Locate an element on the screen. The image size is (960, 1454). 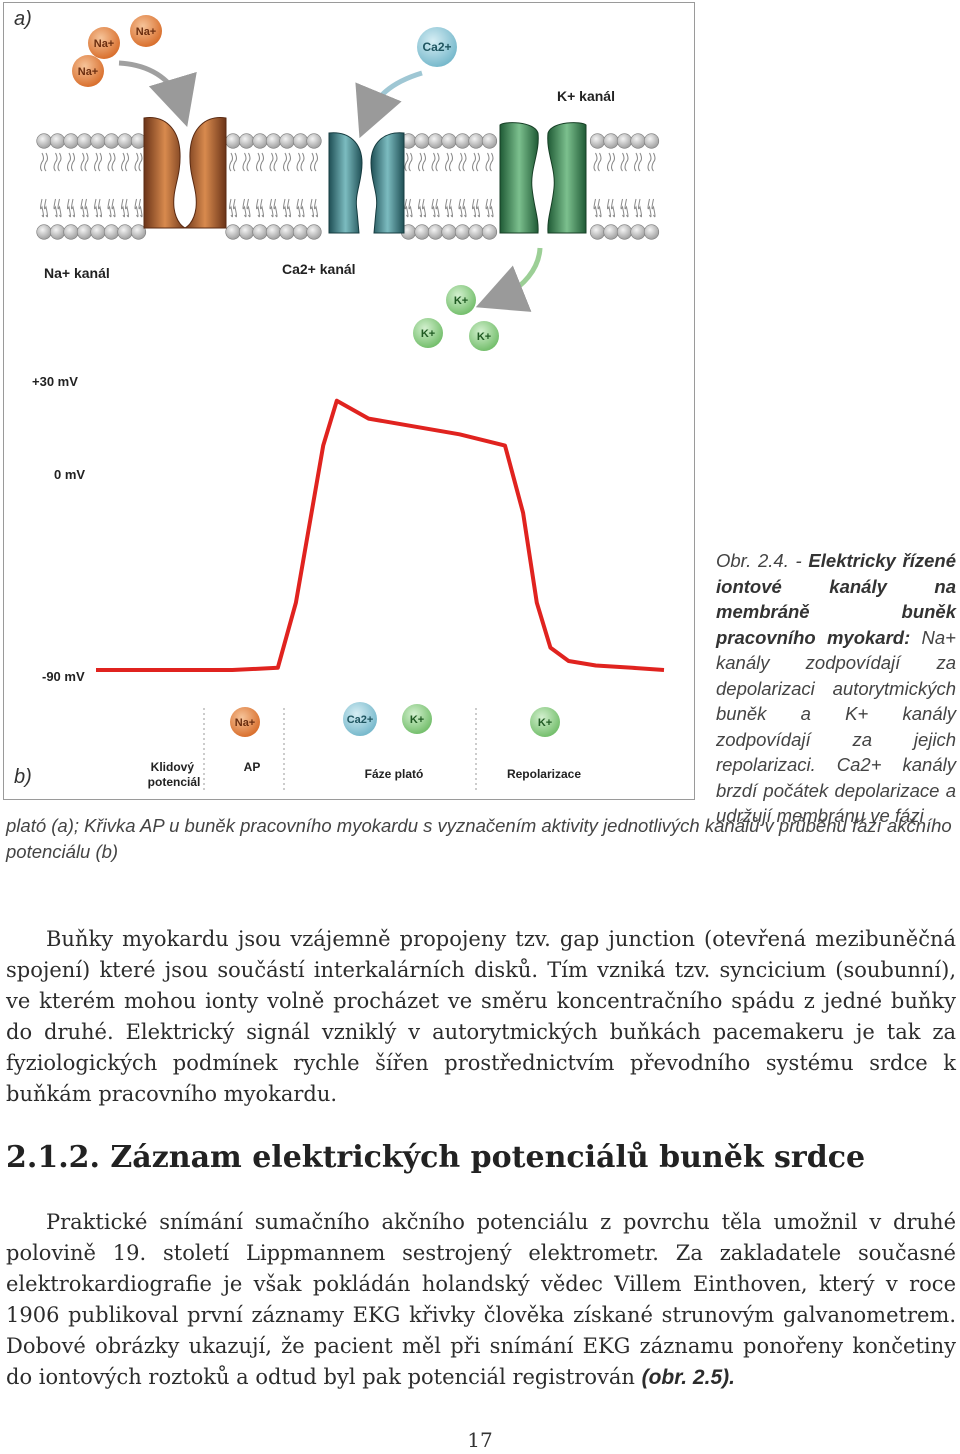
ca-channel-icon is located at coordinates (366, 183).